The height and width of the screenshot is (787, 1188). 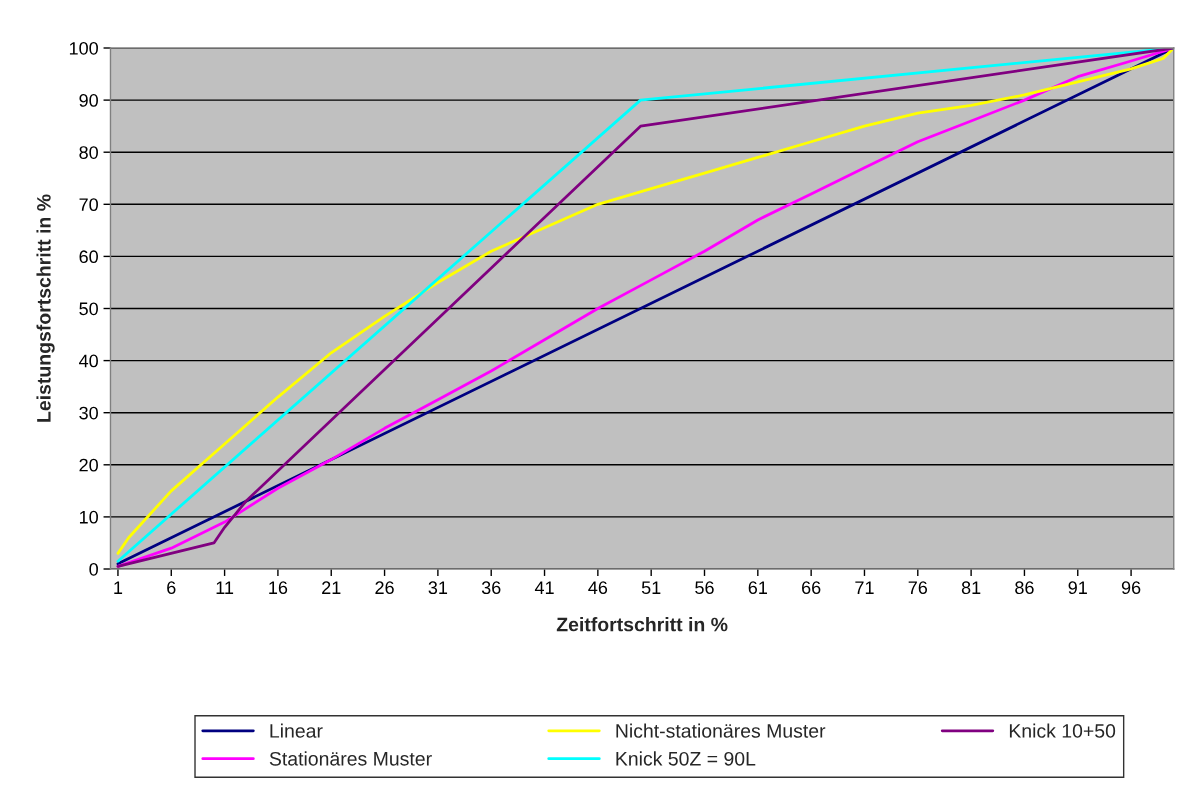 What do you see at coordinates (171, 588) in the screenshot?
I see `x-tick-label: 6` at bounding box center [171, 588].